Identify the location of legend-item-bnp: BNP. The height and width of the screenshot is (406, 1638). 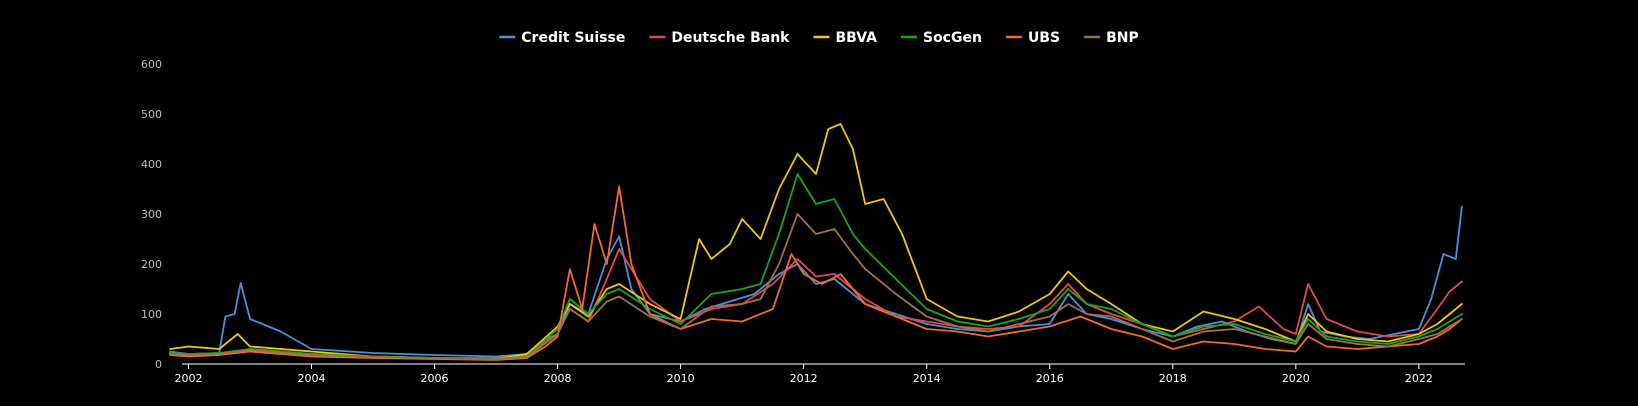
(1111, 38).